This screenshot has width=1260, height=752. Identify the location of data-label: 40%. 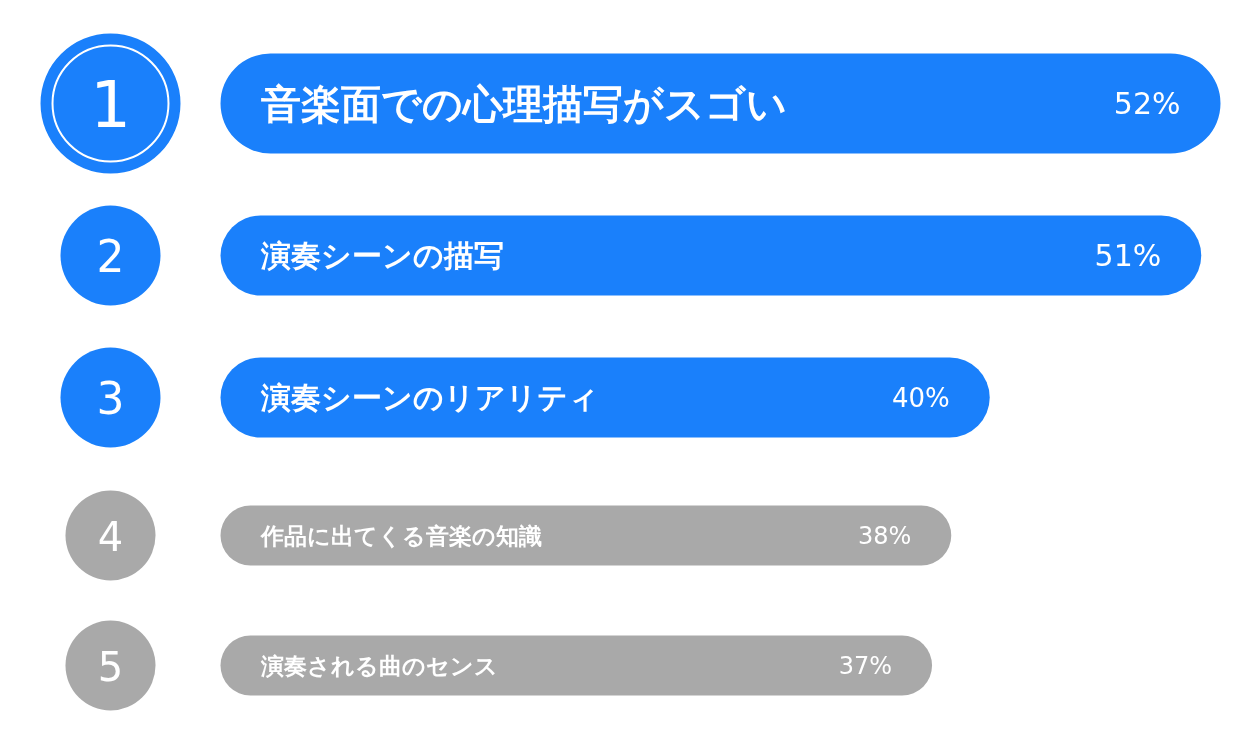
(920, 397).